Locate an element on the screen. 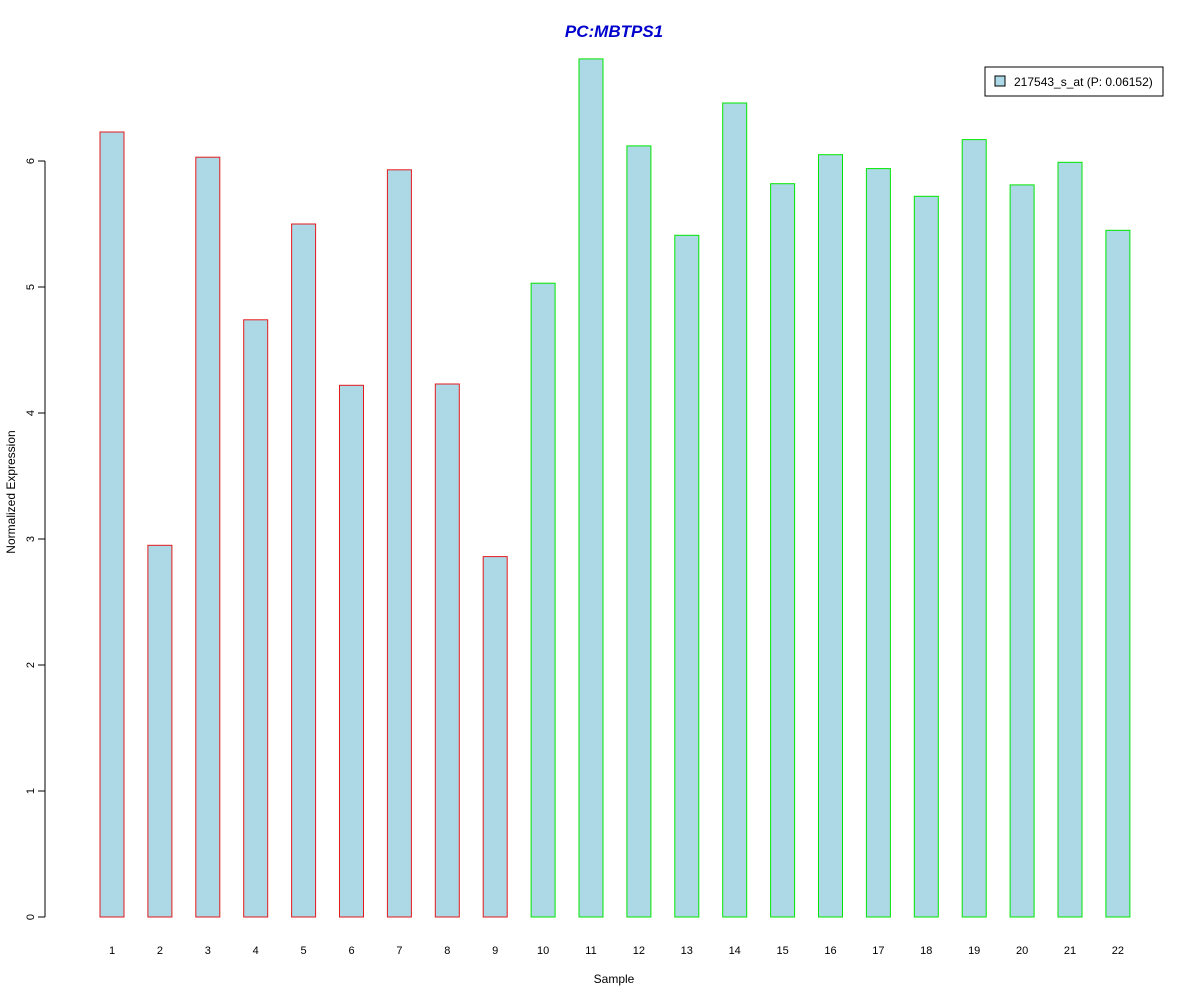  y-tick-label: 6 is located at coordinates (31, 161).